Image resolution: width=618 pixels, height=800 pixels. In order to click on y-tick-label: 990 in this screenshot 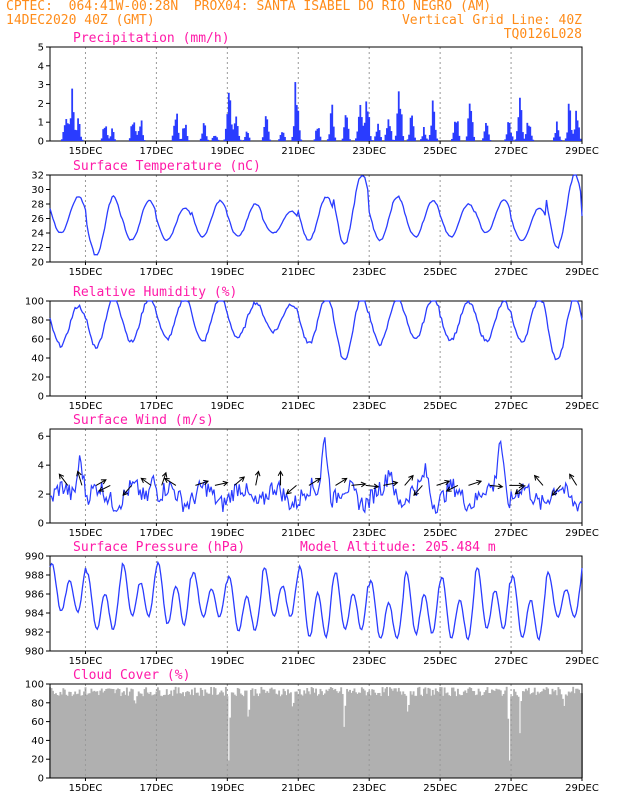, I will do `click(34, 557)`.